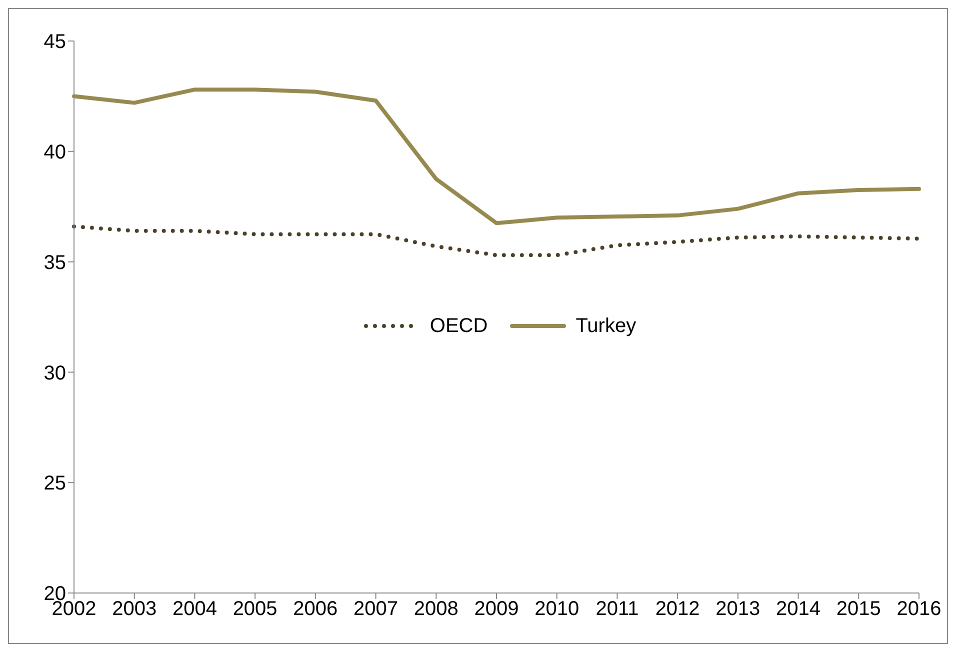  Describe the element at coordinates (919, 609) in the screenshot. I see `x-tick-label: 2016` at that location.